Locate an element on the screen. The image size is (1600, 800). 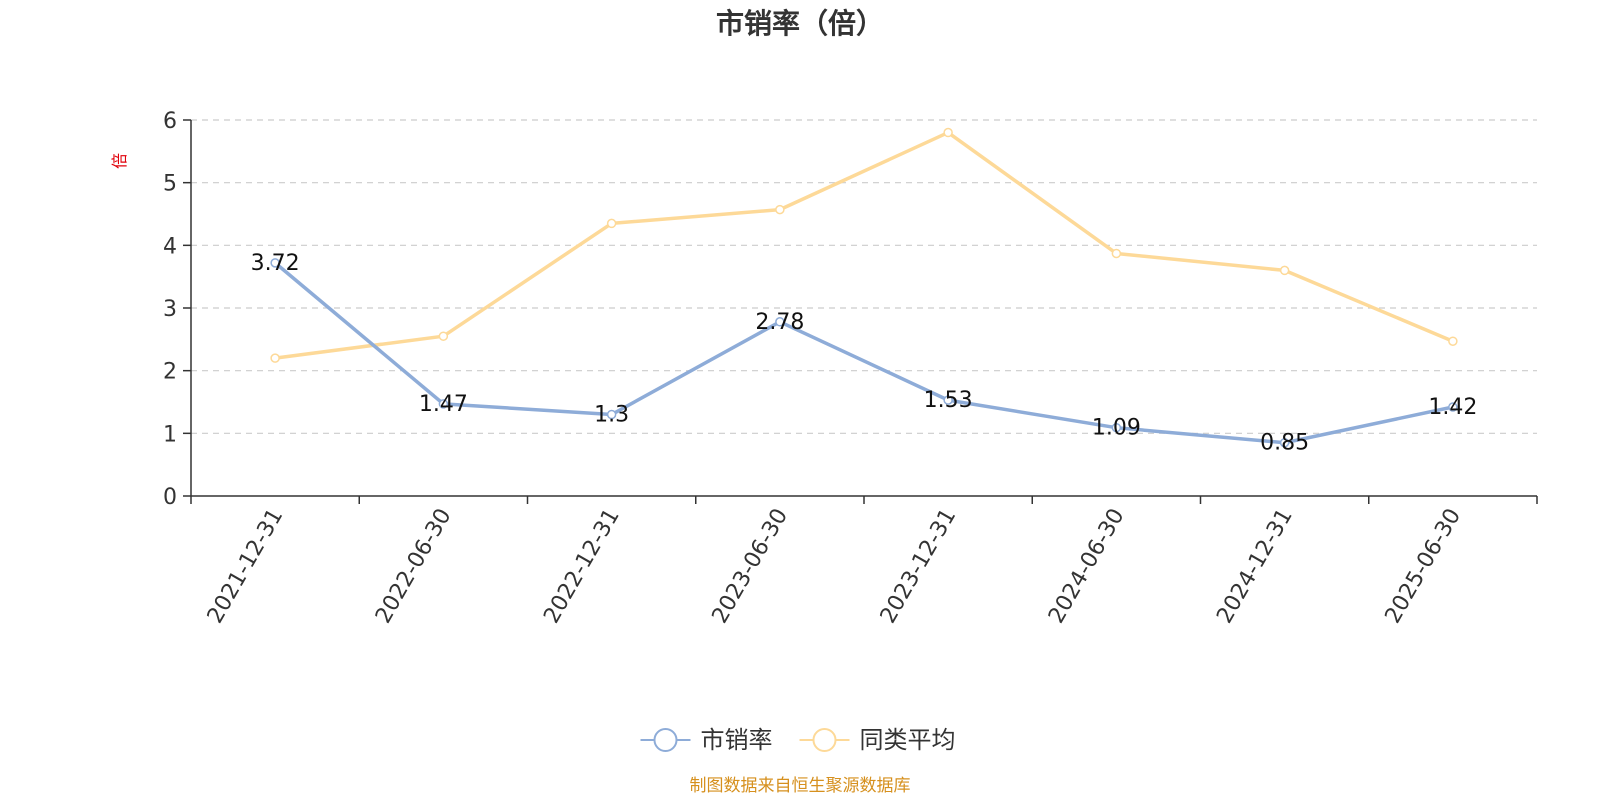
data-label: 1.47 is located at coordinates (443, 404).